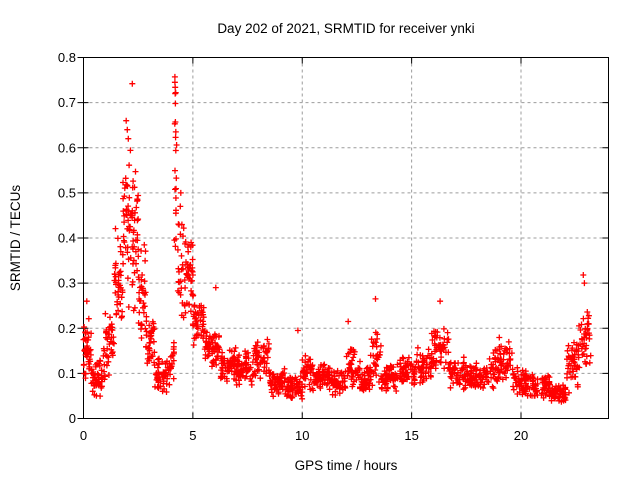 Image resolution: width=640 pixels, height=480 pixels. What do you see at coordinates (411, 435) in the screenshot?
I see `x-tick-label: 15` at bounding box center [411, 435].